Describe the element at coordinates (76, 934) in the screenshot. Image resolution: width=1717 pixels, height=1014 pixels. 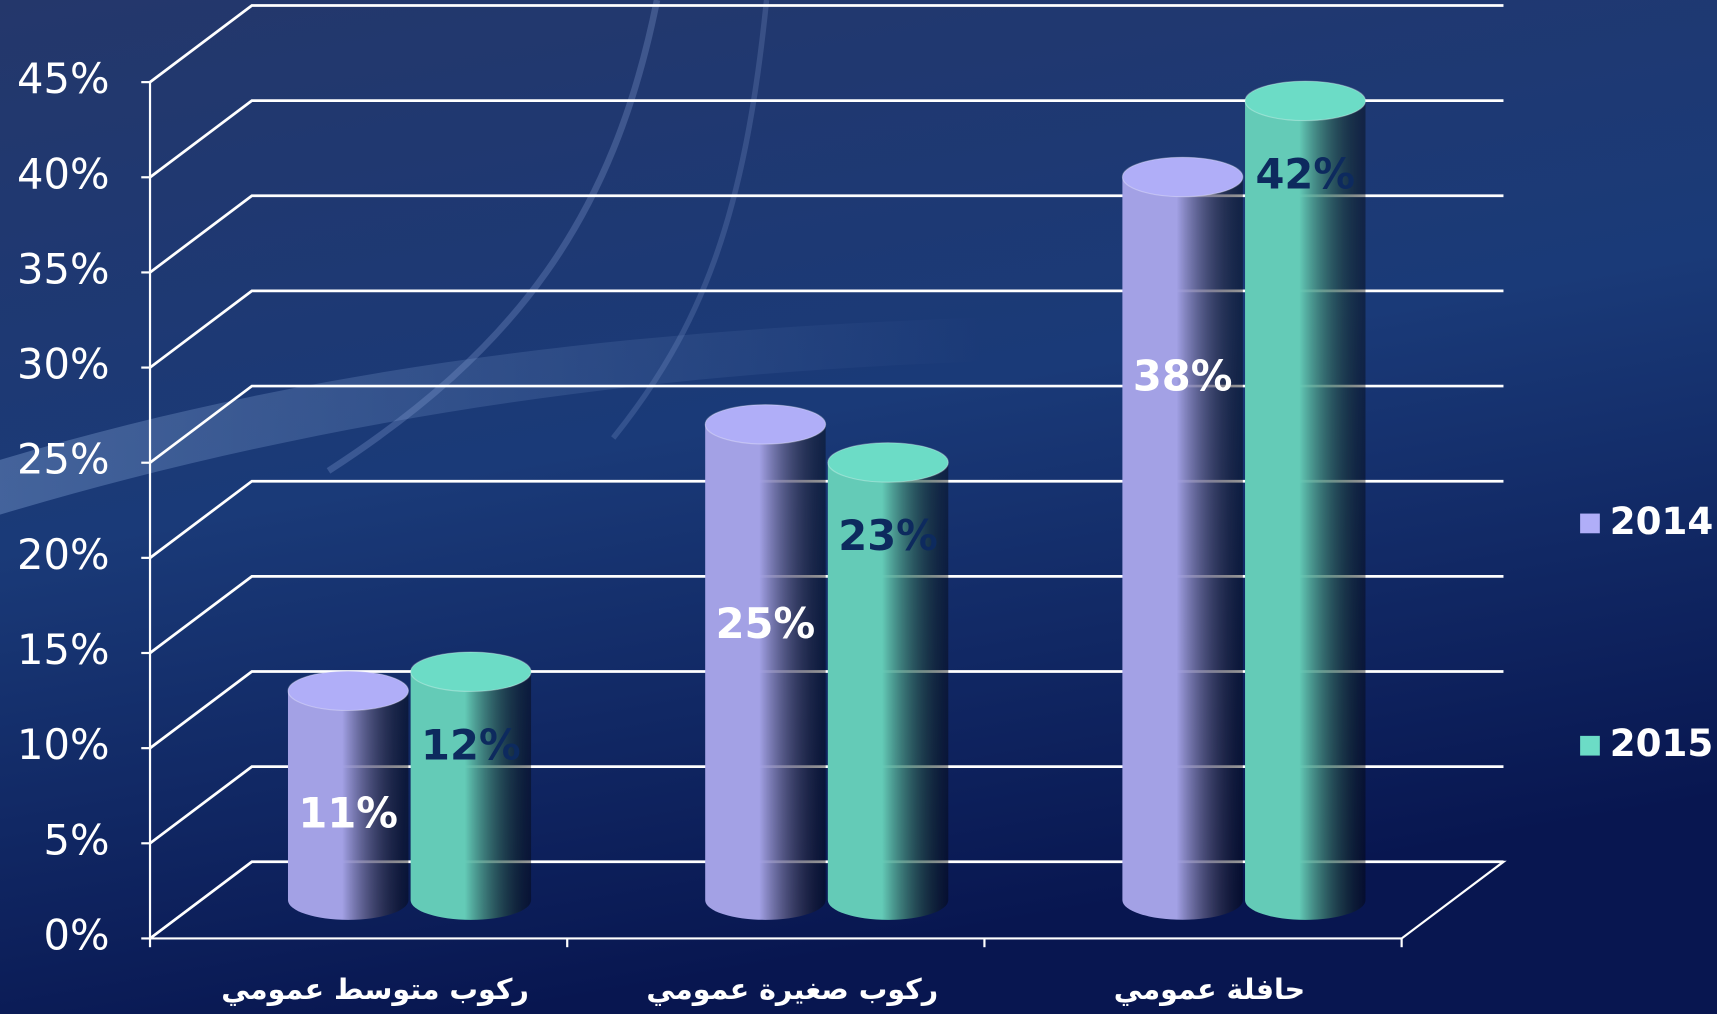
I see `y-tick-label: 0%` at that location.